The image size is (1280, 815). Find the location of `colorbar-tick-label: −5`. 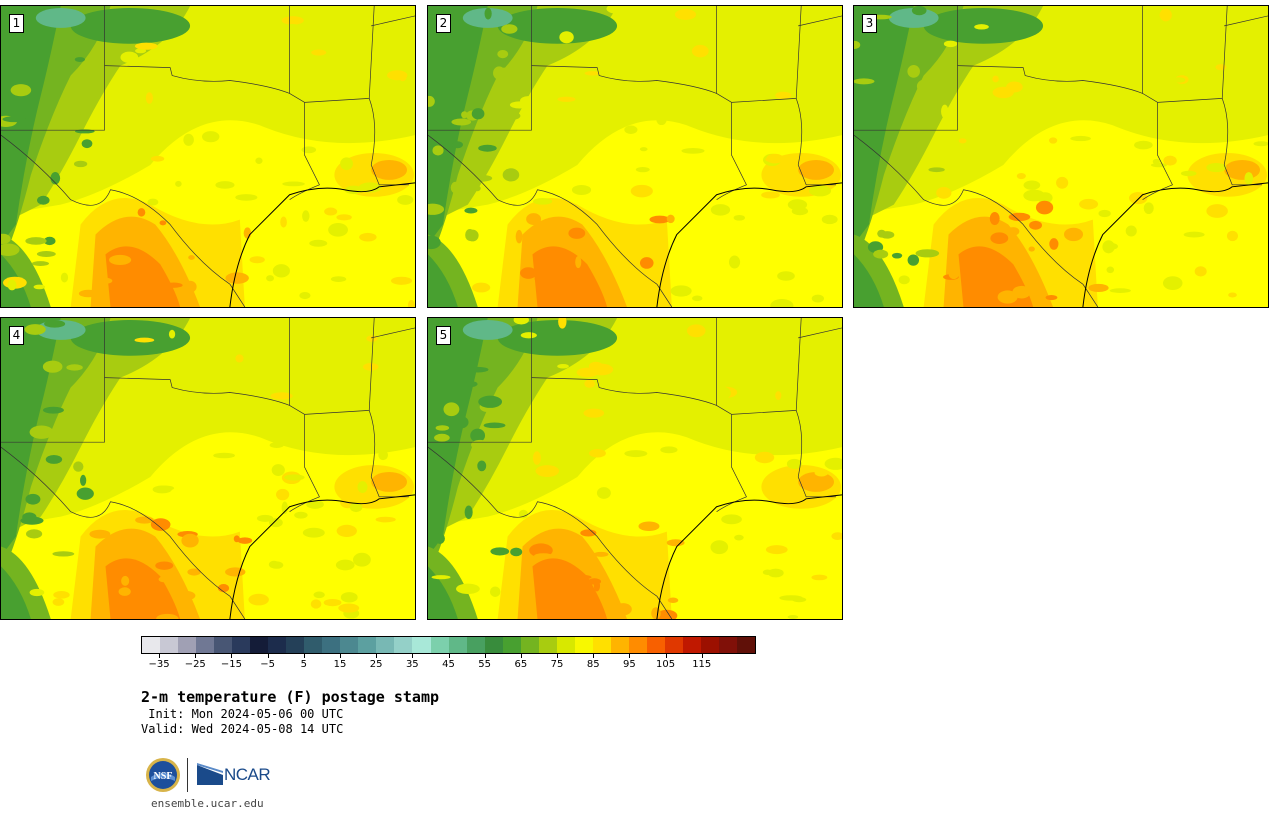

colorbar-tick-label: −5 is located at coordinates (267, 664).